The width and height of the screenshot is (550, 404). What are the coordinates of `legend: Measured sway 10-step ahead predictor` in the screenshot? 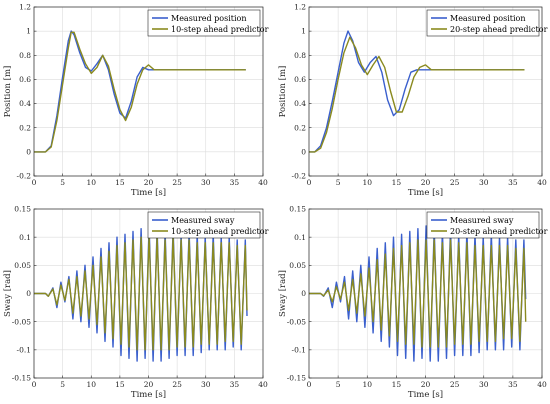 It's located at (208, 225).